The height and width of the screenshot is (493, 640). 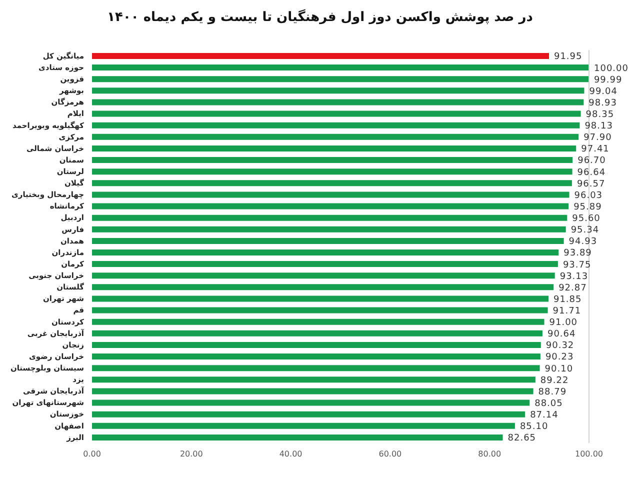 What do you see at coordinates (548, 403) in the screenshot?
I see `data-label: 88.05` at bounding box center [548, 403].